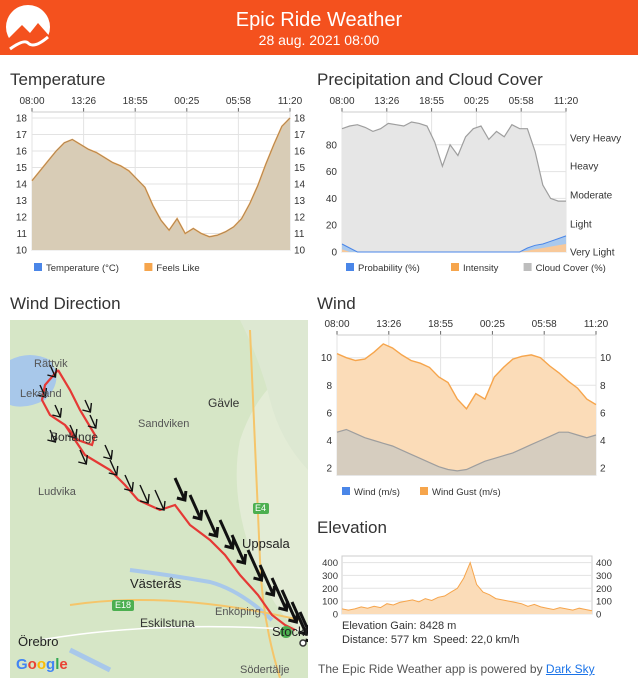 This screenshot has width=638, height=688. Describe the element at coordinates (22, 234) in the screenshot. I see `temperature-ytick-left: 11` at that location.